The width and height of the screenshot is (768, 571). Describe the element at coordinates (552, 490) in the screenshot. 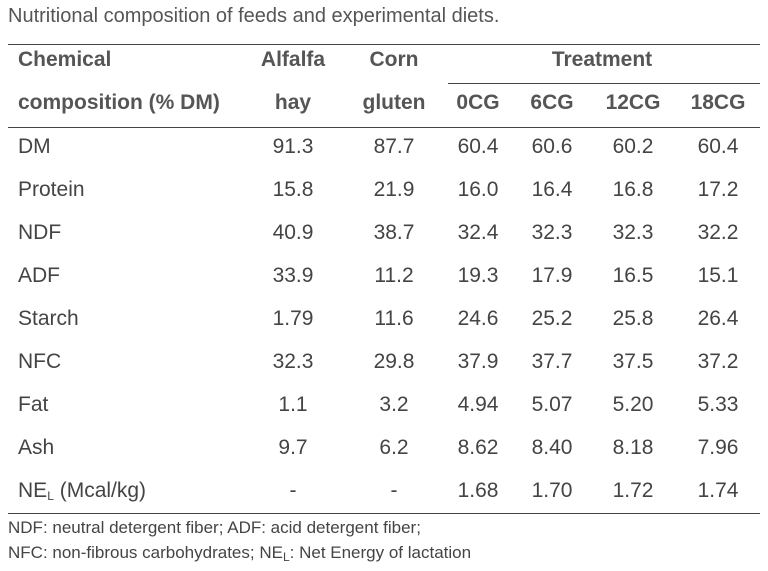

I see `cell-6cg: 1.70` at that location.